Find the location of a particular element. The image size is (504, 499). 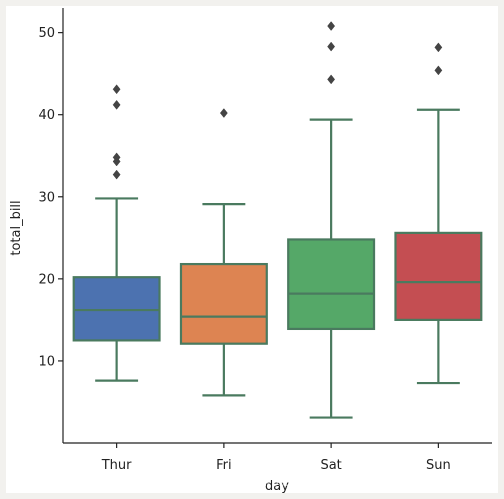

y-tick-label: 50 is located at coordinates (46, 33).